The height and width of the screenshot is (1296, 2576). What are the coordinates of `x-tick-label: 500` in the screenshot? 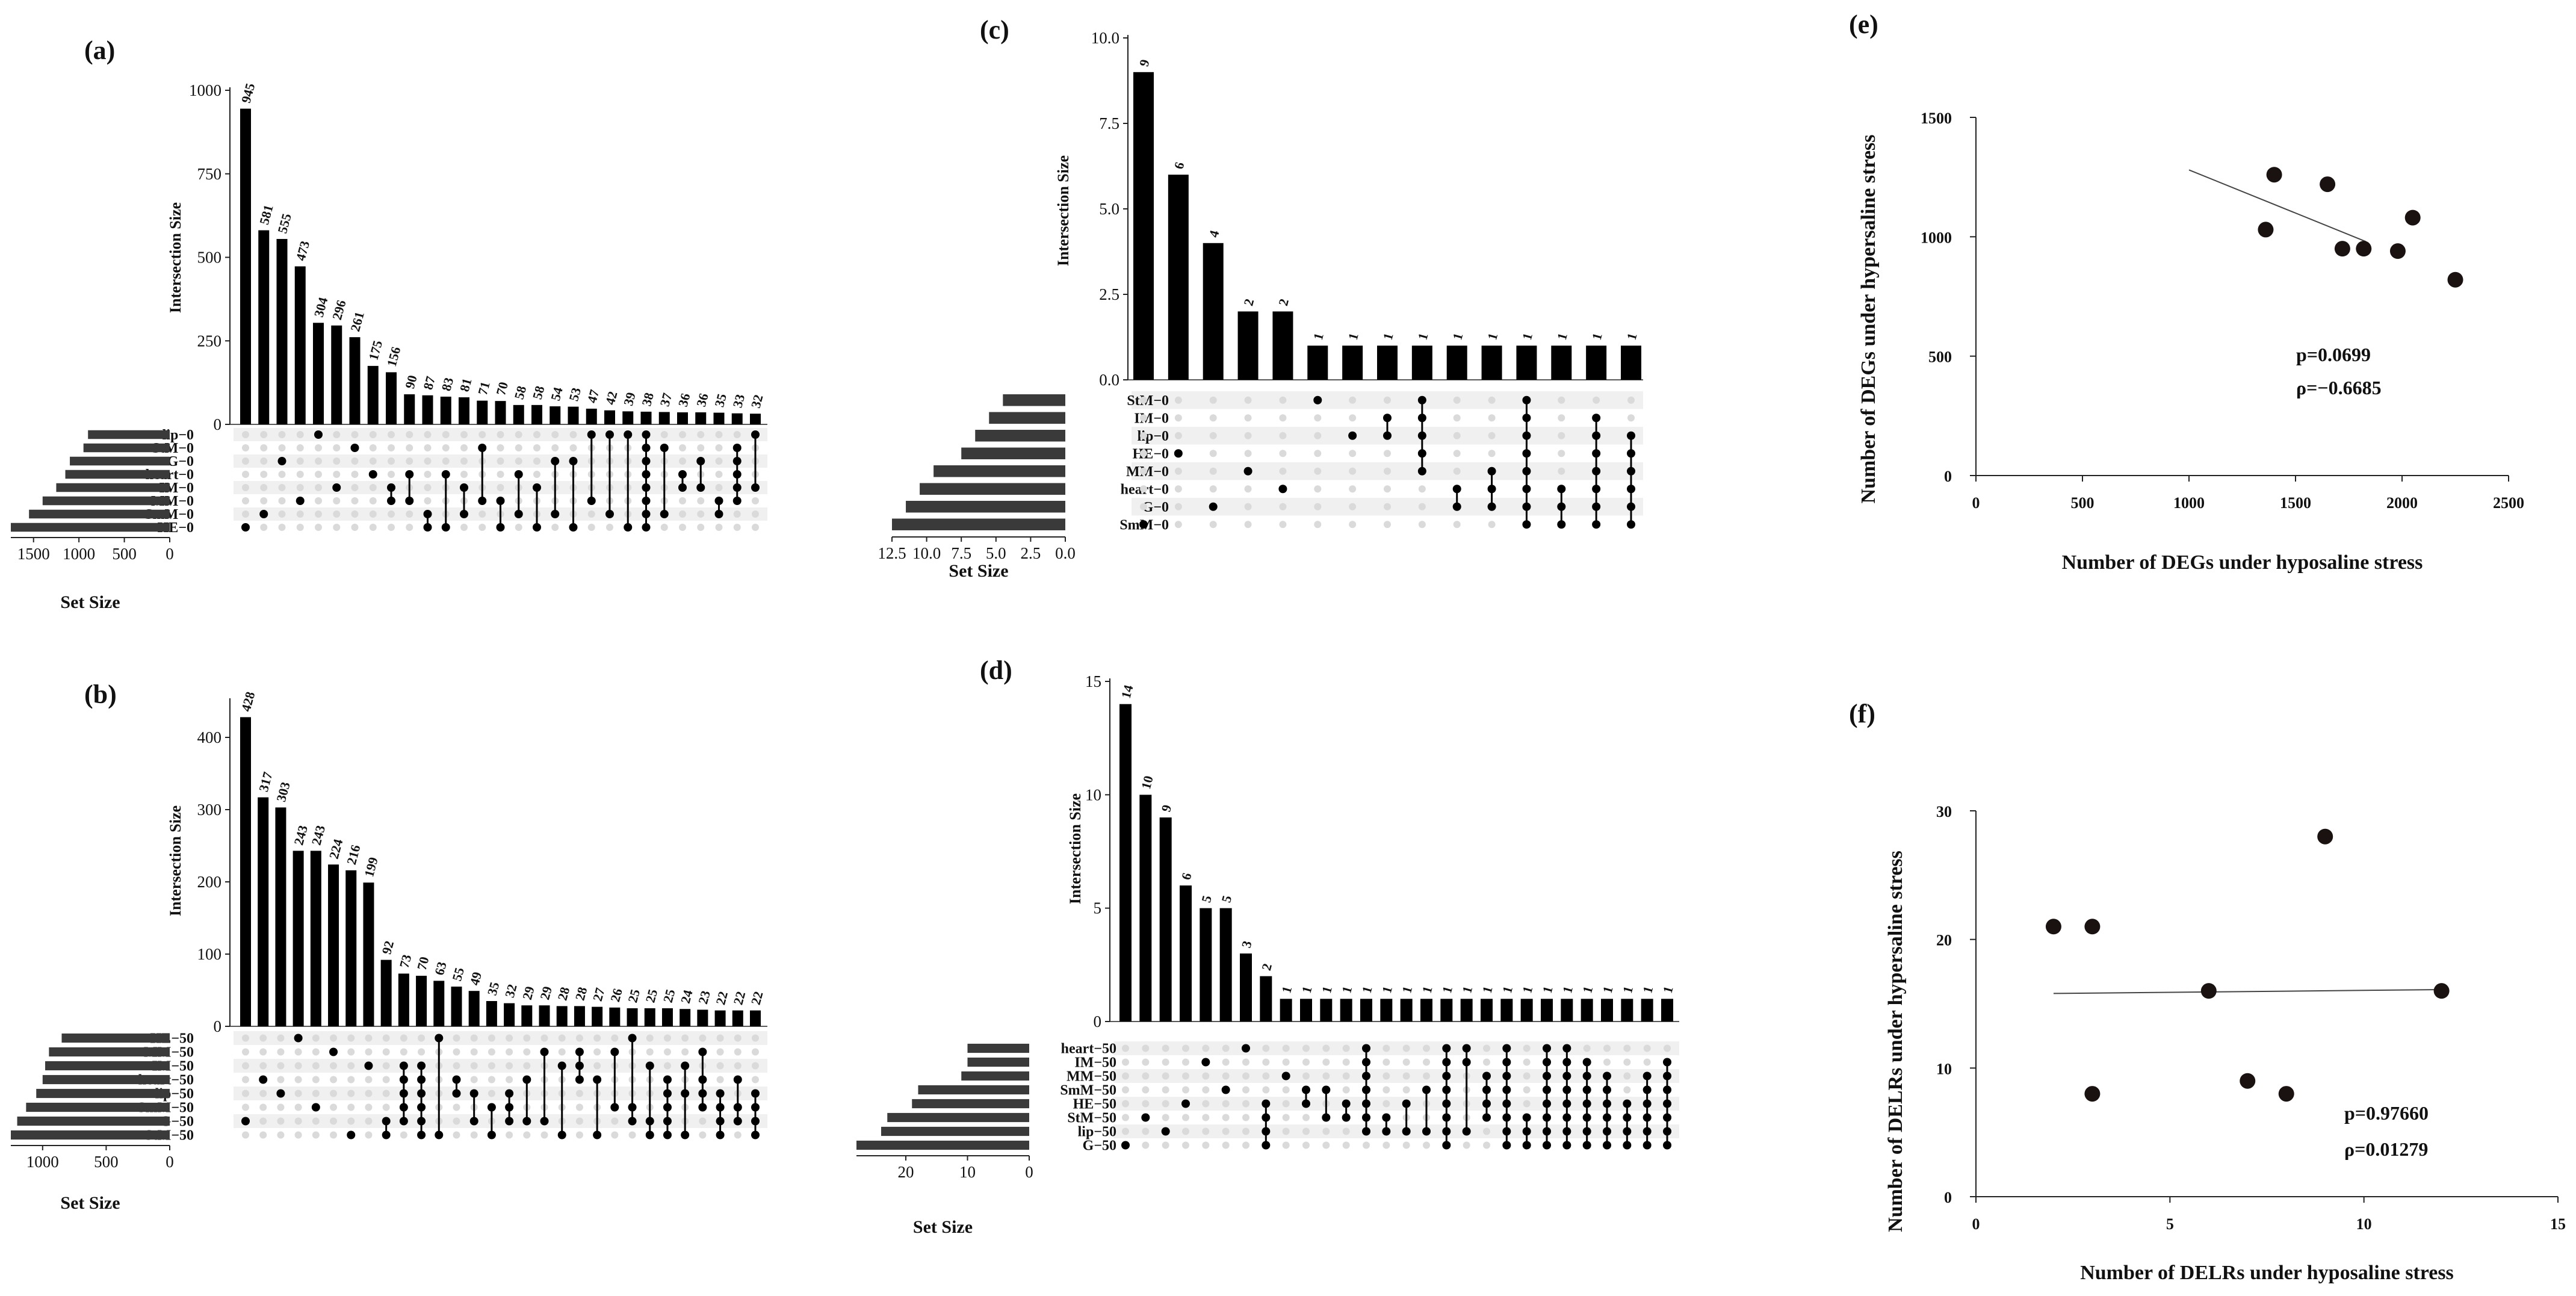 It's located at (2083, 503).